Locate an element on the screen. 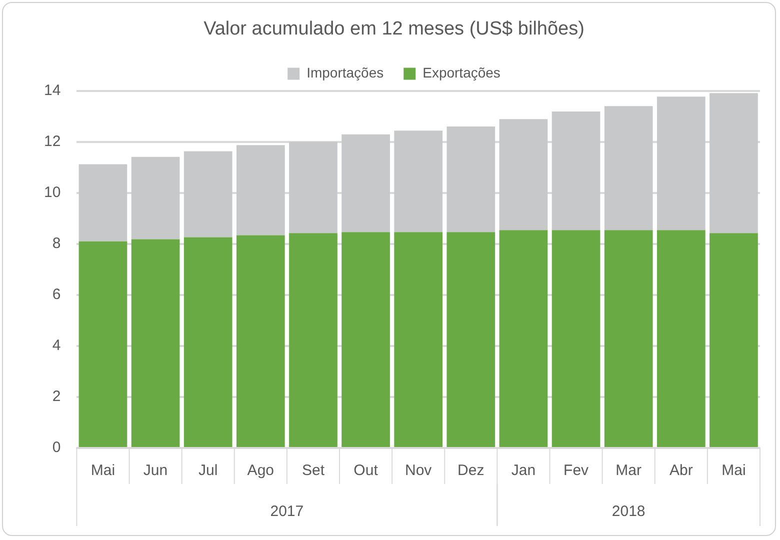  y-tick-label: 14 is located at coordinates (52, 90).